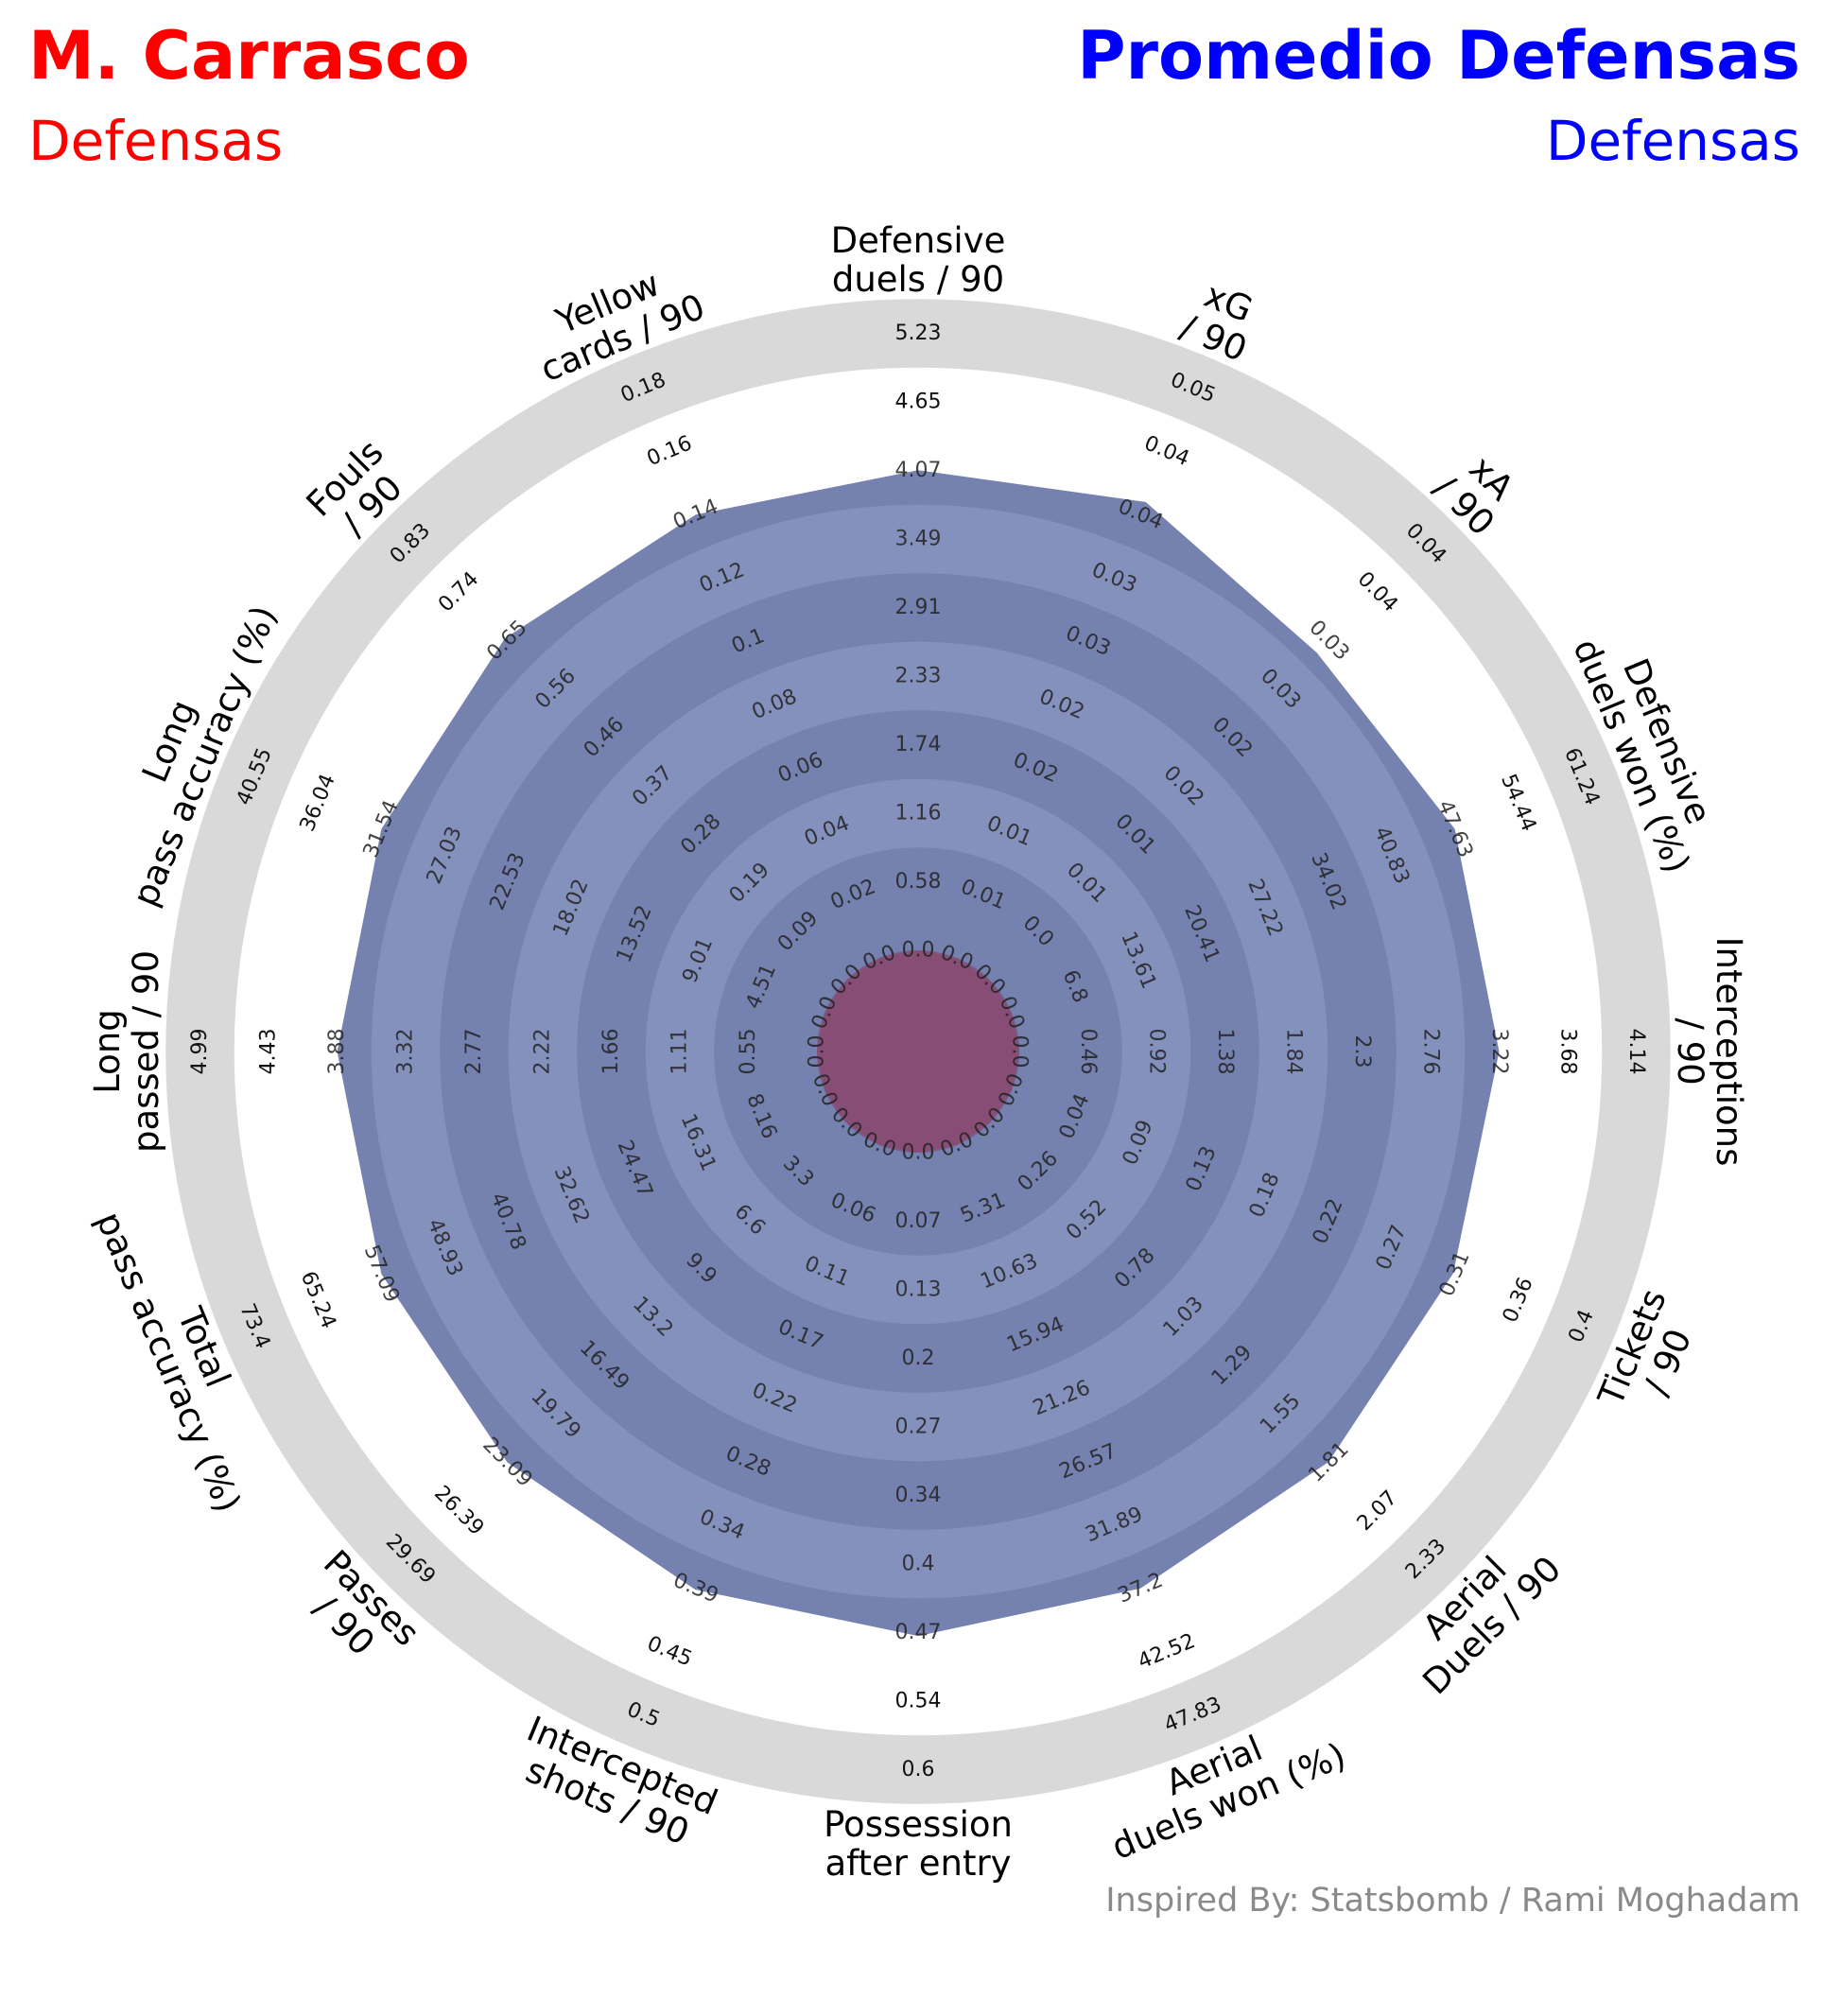  What do you see at coordinates (1636, 1052) in the screenshot?
I see `ring-value-label: 4.14` at bounding box center [1636, 1052].